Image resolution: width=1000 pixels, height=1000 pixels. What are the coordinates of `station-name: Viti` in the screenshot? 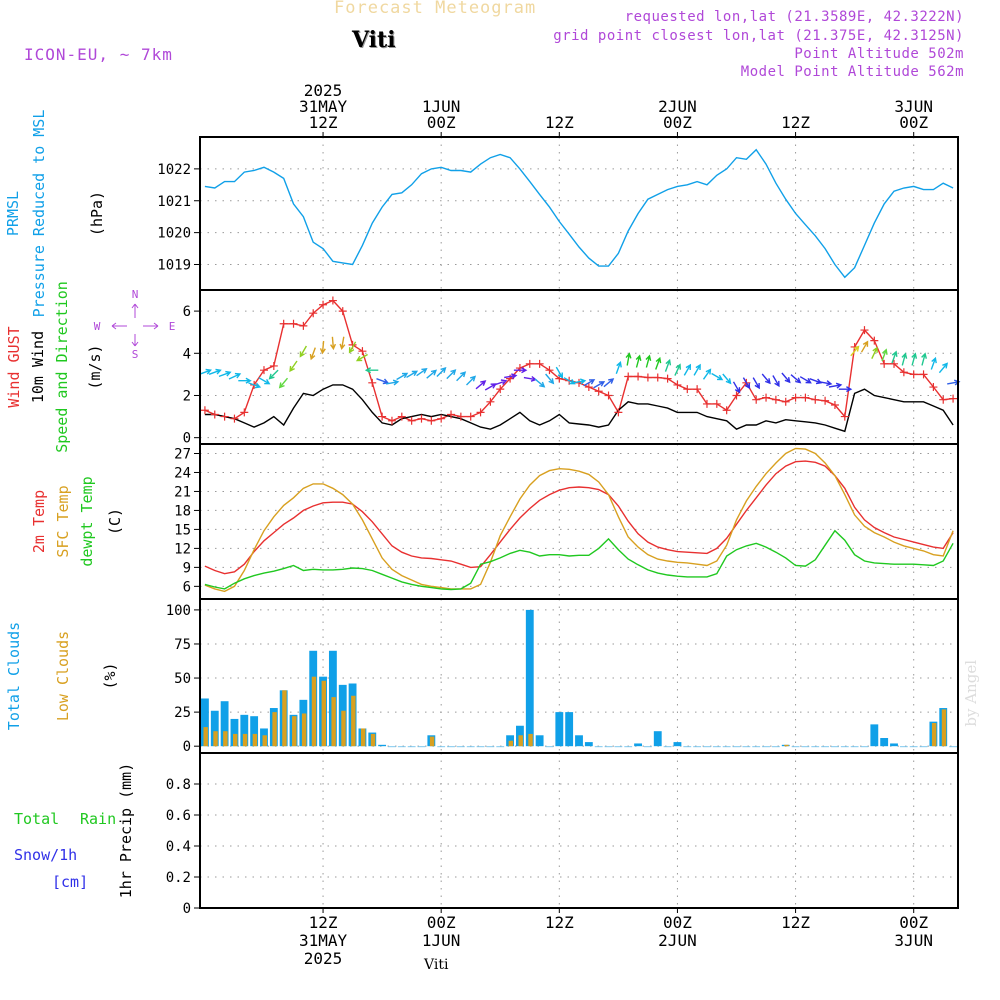 It's located at (374, 40).